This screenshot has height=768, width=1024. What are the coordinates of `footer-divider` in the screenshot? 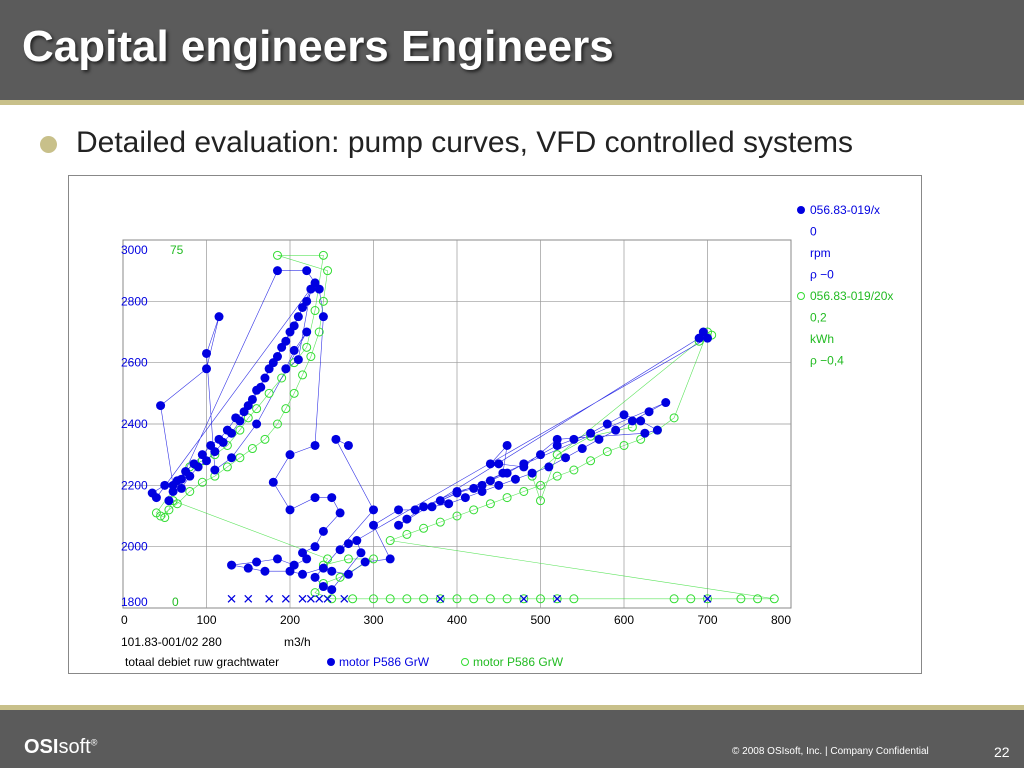 It's located at (512, 707).